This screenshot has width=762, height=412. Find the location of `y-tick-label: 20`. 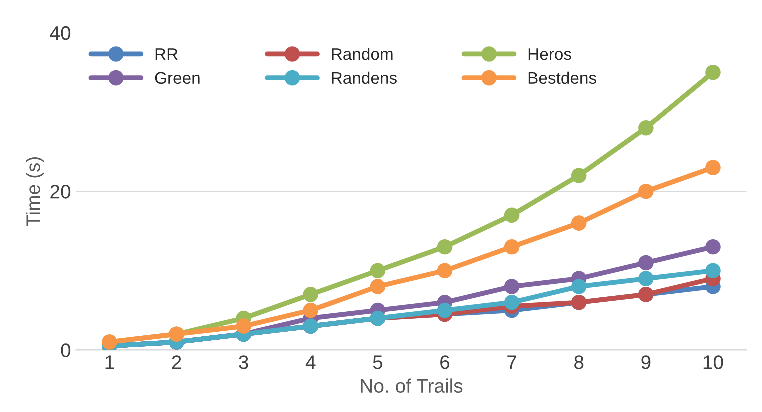

y-tick-label: 20 is located at coordinates (60, 192).